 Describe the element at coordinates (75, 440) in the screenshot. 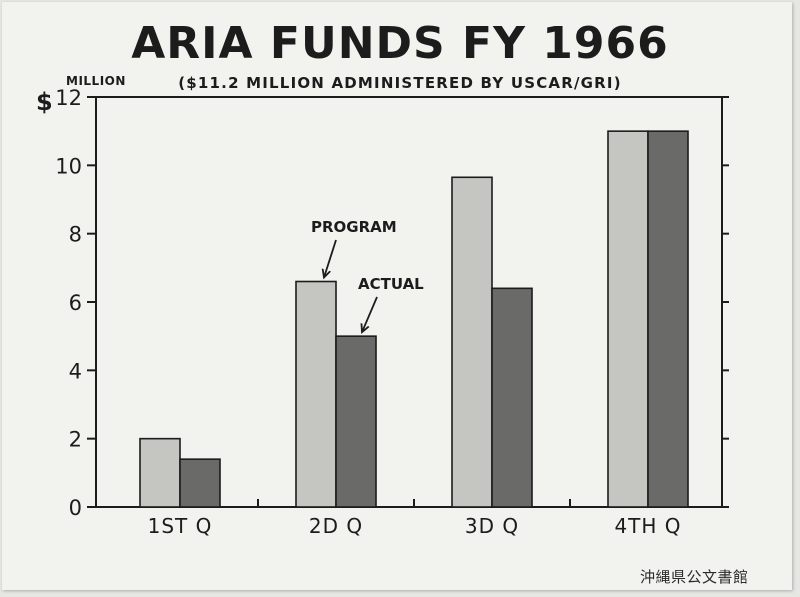

I see `y-tick-label-2: 2` at that location.